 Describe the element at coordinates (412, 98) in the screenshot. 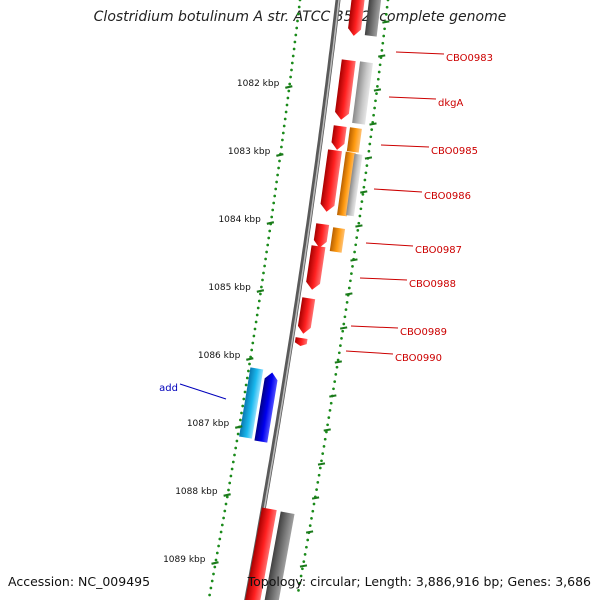

I see `leader-line-dkga` at that location.